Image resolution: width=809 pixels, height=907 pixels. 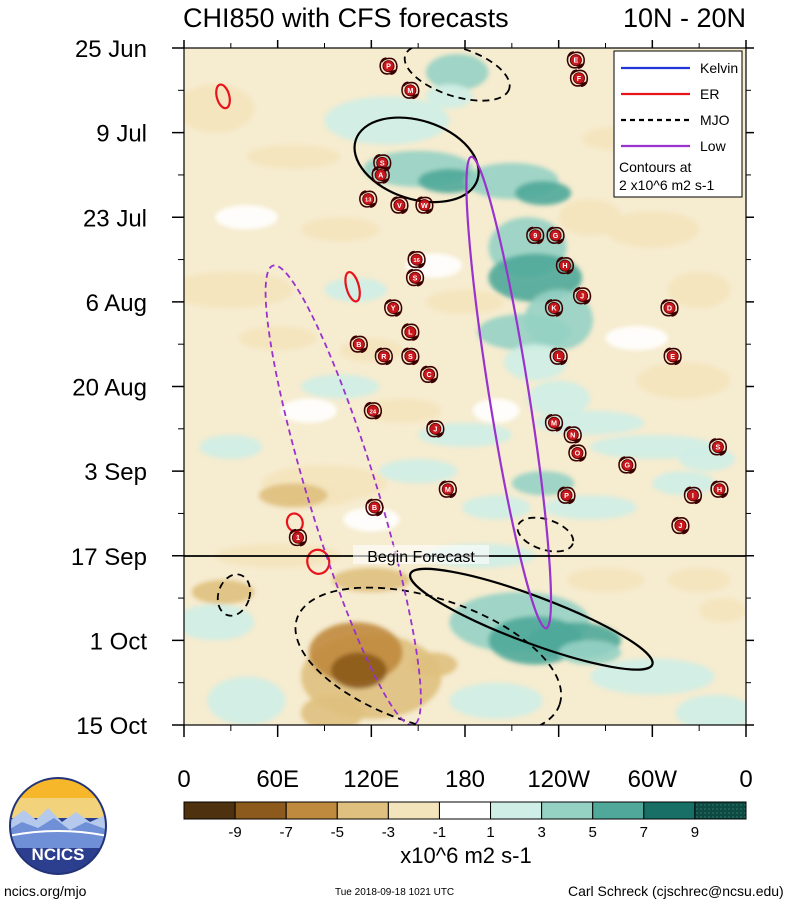 I want to click on storm-marker: E, so click(x=575, y=60).